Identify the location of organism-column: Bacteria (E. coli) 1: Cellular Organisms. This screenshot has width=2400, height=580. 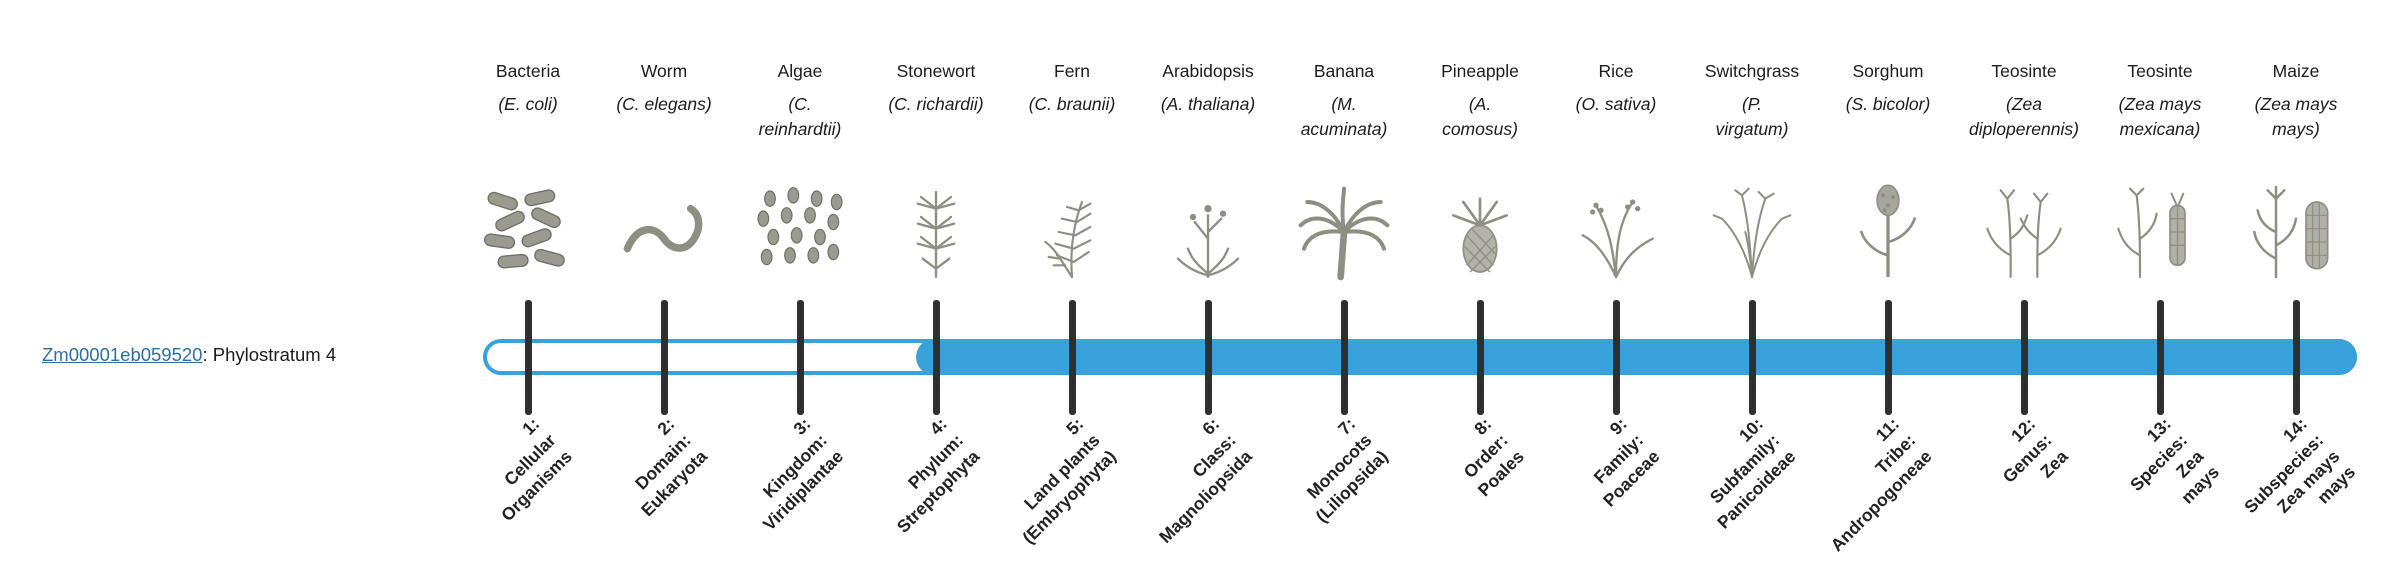
(528, 292).